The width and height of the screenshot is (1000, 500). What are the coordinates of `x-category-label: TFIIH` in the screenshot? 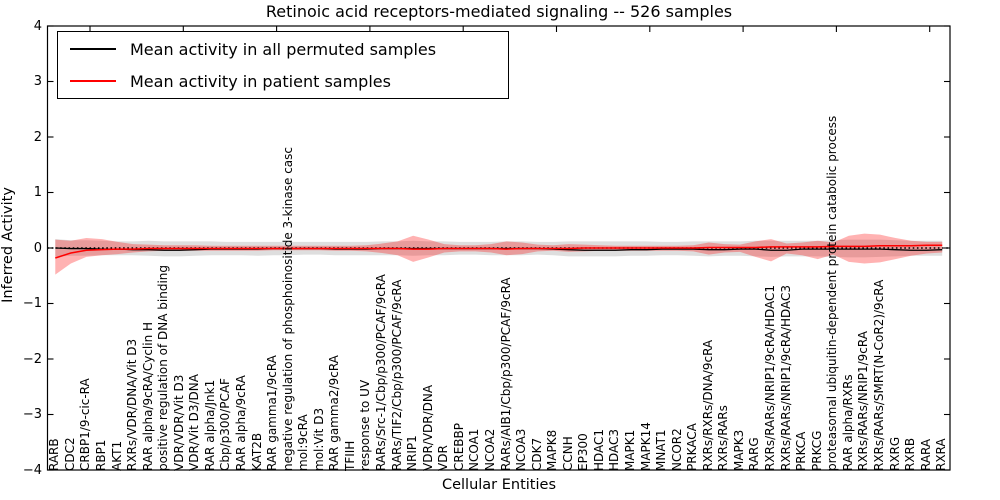 It's located at (349, 455).